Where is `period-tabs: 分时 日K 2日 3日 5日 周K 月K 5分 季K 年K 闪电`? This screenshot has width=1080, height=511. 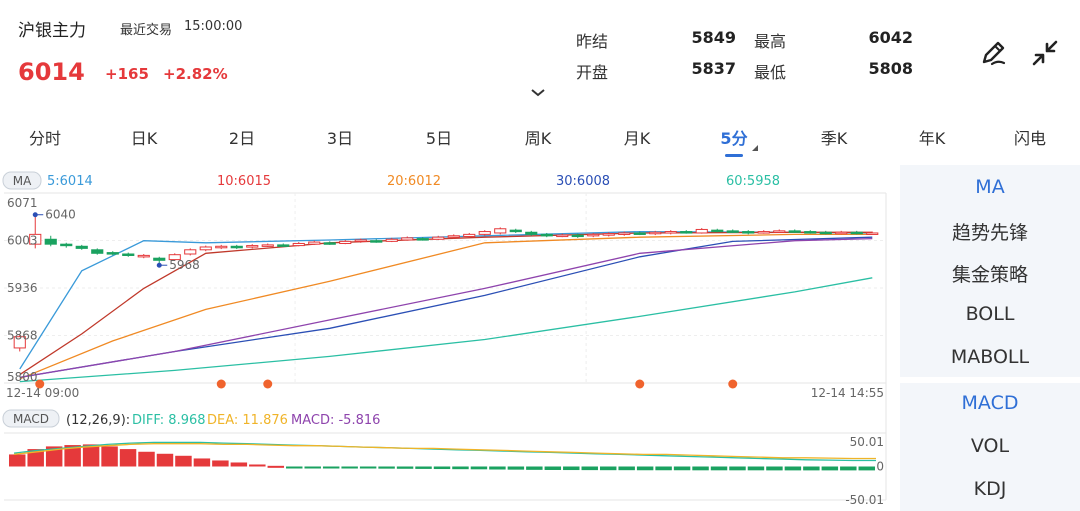
period-tabs: 分时 日K 2日 3日 5日 周K 月K 5分 季K 年K 闪电 is located at coordinates (540, 140).